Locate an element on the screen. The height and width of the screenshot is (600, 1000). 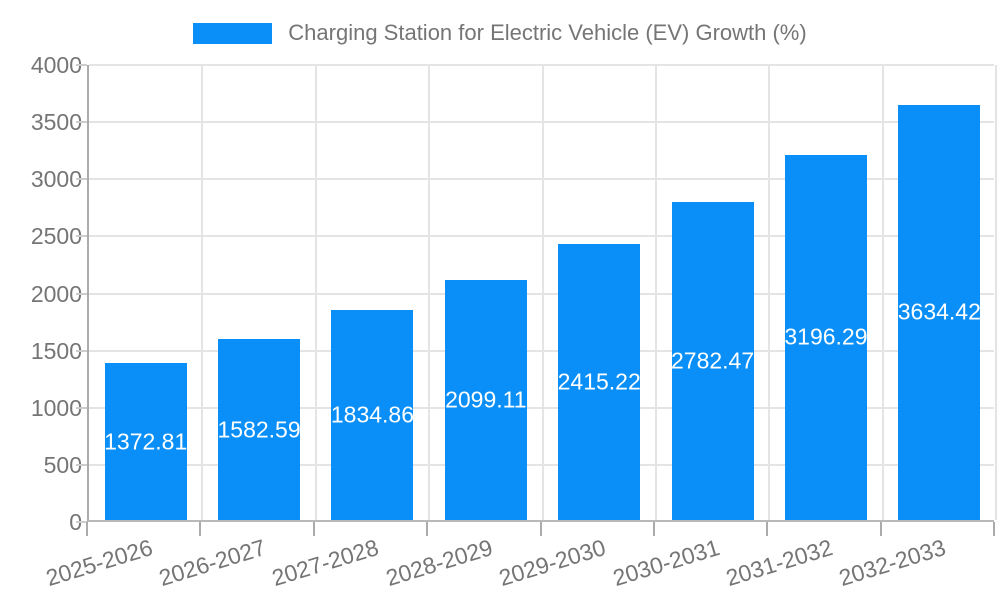
y-tick-label: 2000 is located at coordinates (56, 293).